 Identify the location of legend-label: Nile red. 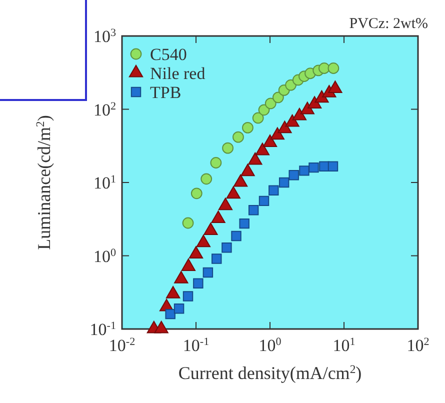
(178, 73).